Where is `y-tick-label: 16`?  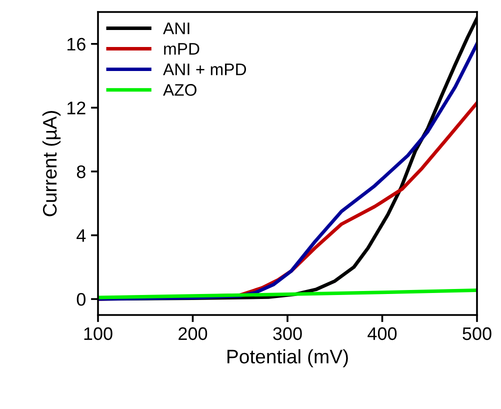
y-tick-label: 16 is located at coordinates (76, 44).